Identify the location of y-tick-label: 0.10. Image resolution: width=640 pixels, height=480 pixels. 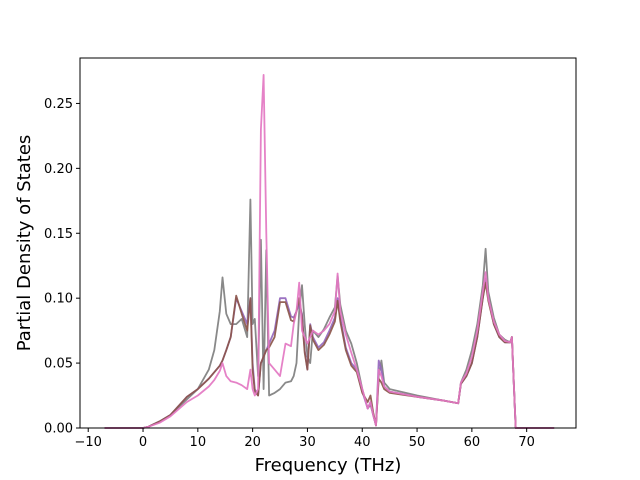
(58, 299).